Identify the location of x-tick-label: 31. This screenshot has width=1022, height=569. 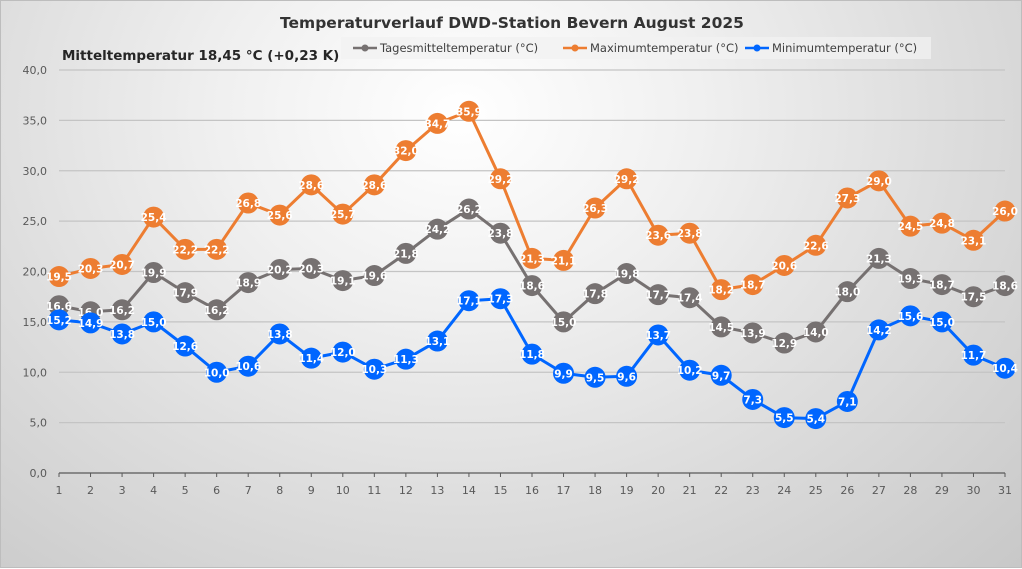
(1005, 490).